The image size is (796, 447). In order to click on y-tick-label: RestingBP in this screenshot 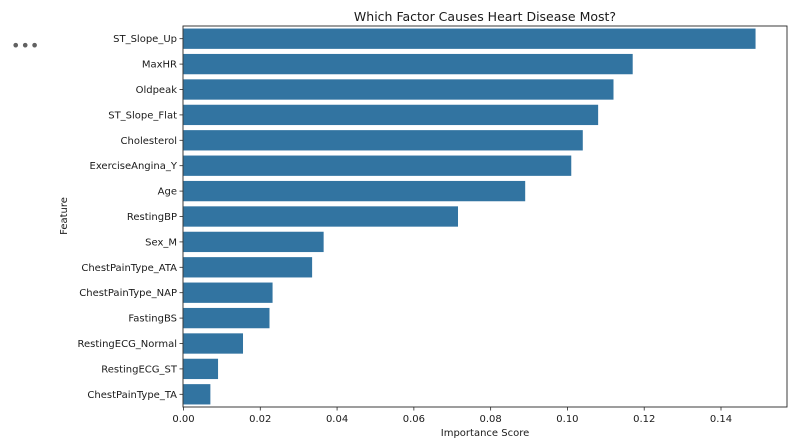, I will do `click(152, 217)`.